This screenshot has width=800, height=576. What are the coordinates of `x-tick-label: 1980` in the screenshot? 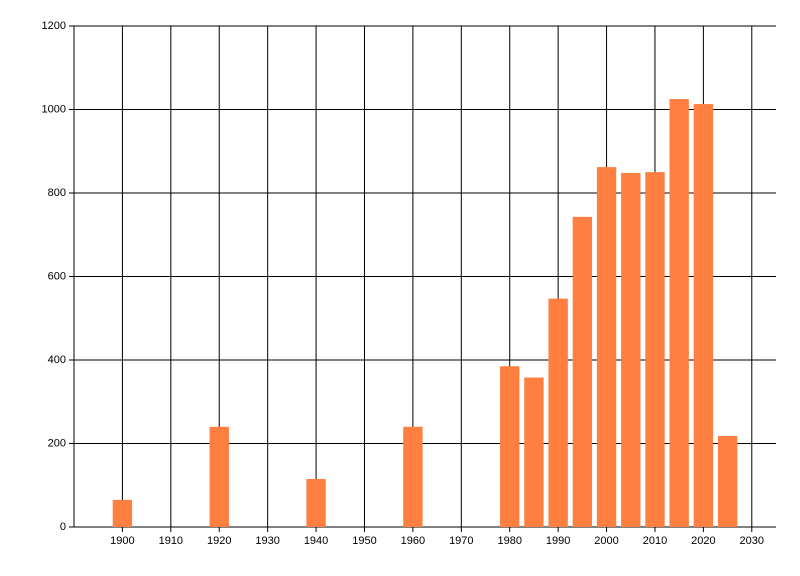 It's located at (509, 541).